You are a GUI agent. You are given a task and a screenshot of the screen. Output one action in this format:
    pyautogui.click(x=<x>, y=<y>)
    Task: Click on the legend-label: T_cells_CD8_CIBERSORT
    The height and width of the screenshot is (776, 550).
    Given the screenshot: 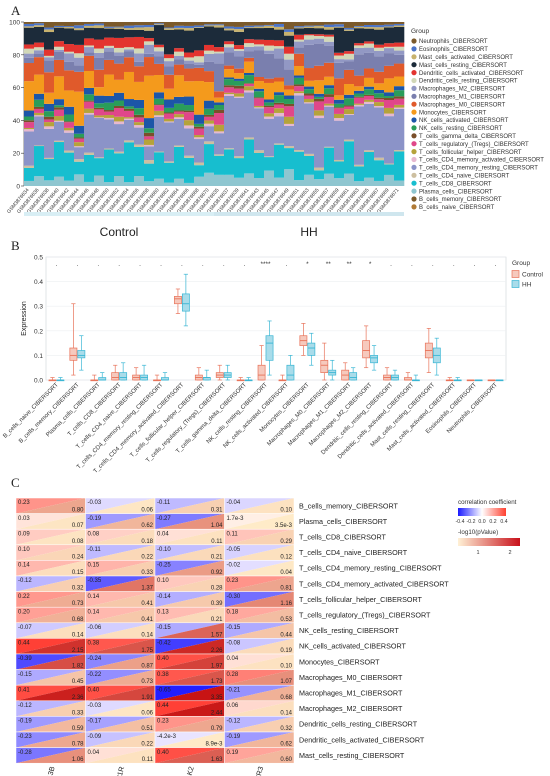 What is the action you would take?
    pyautogui.click(x=455, y=184)
    